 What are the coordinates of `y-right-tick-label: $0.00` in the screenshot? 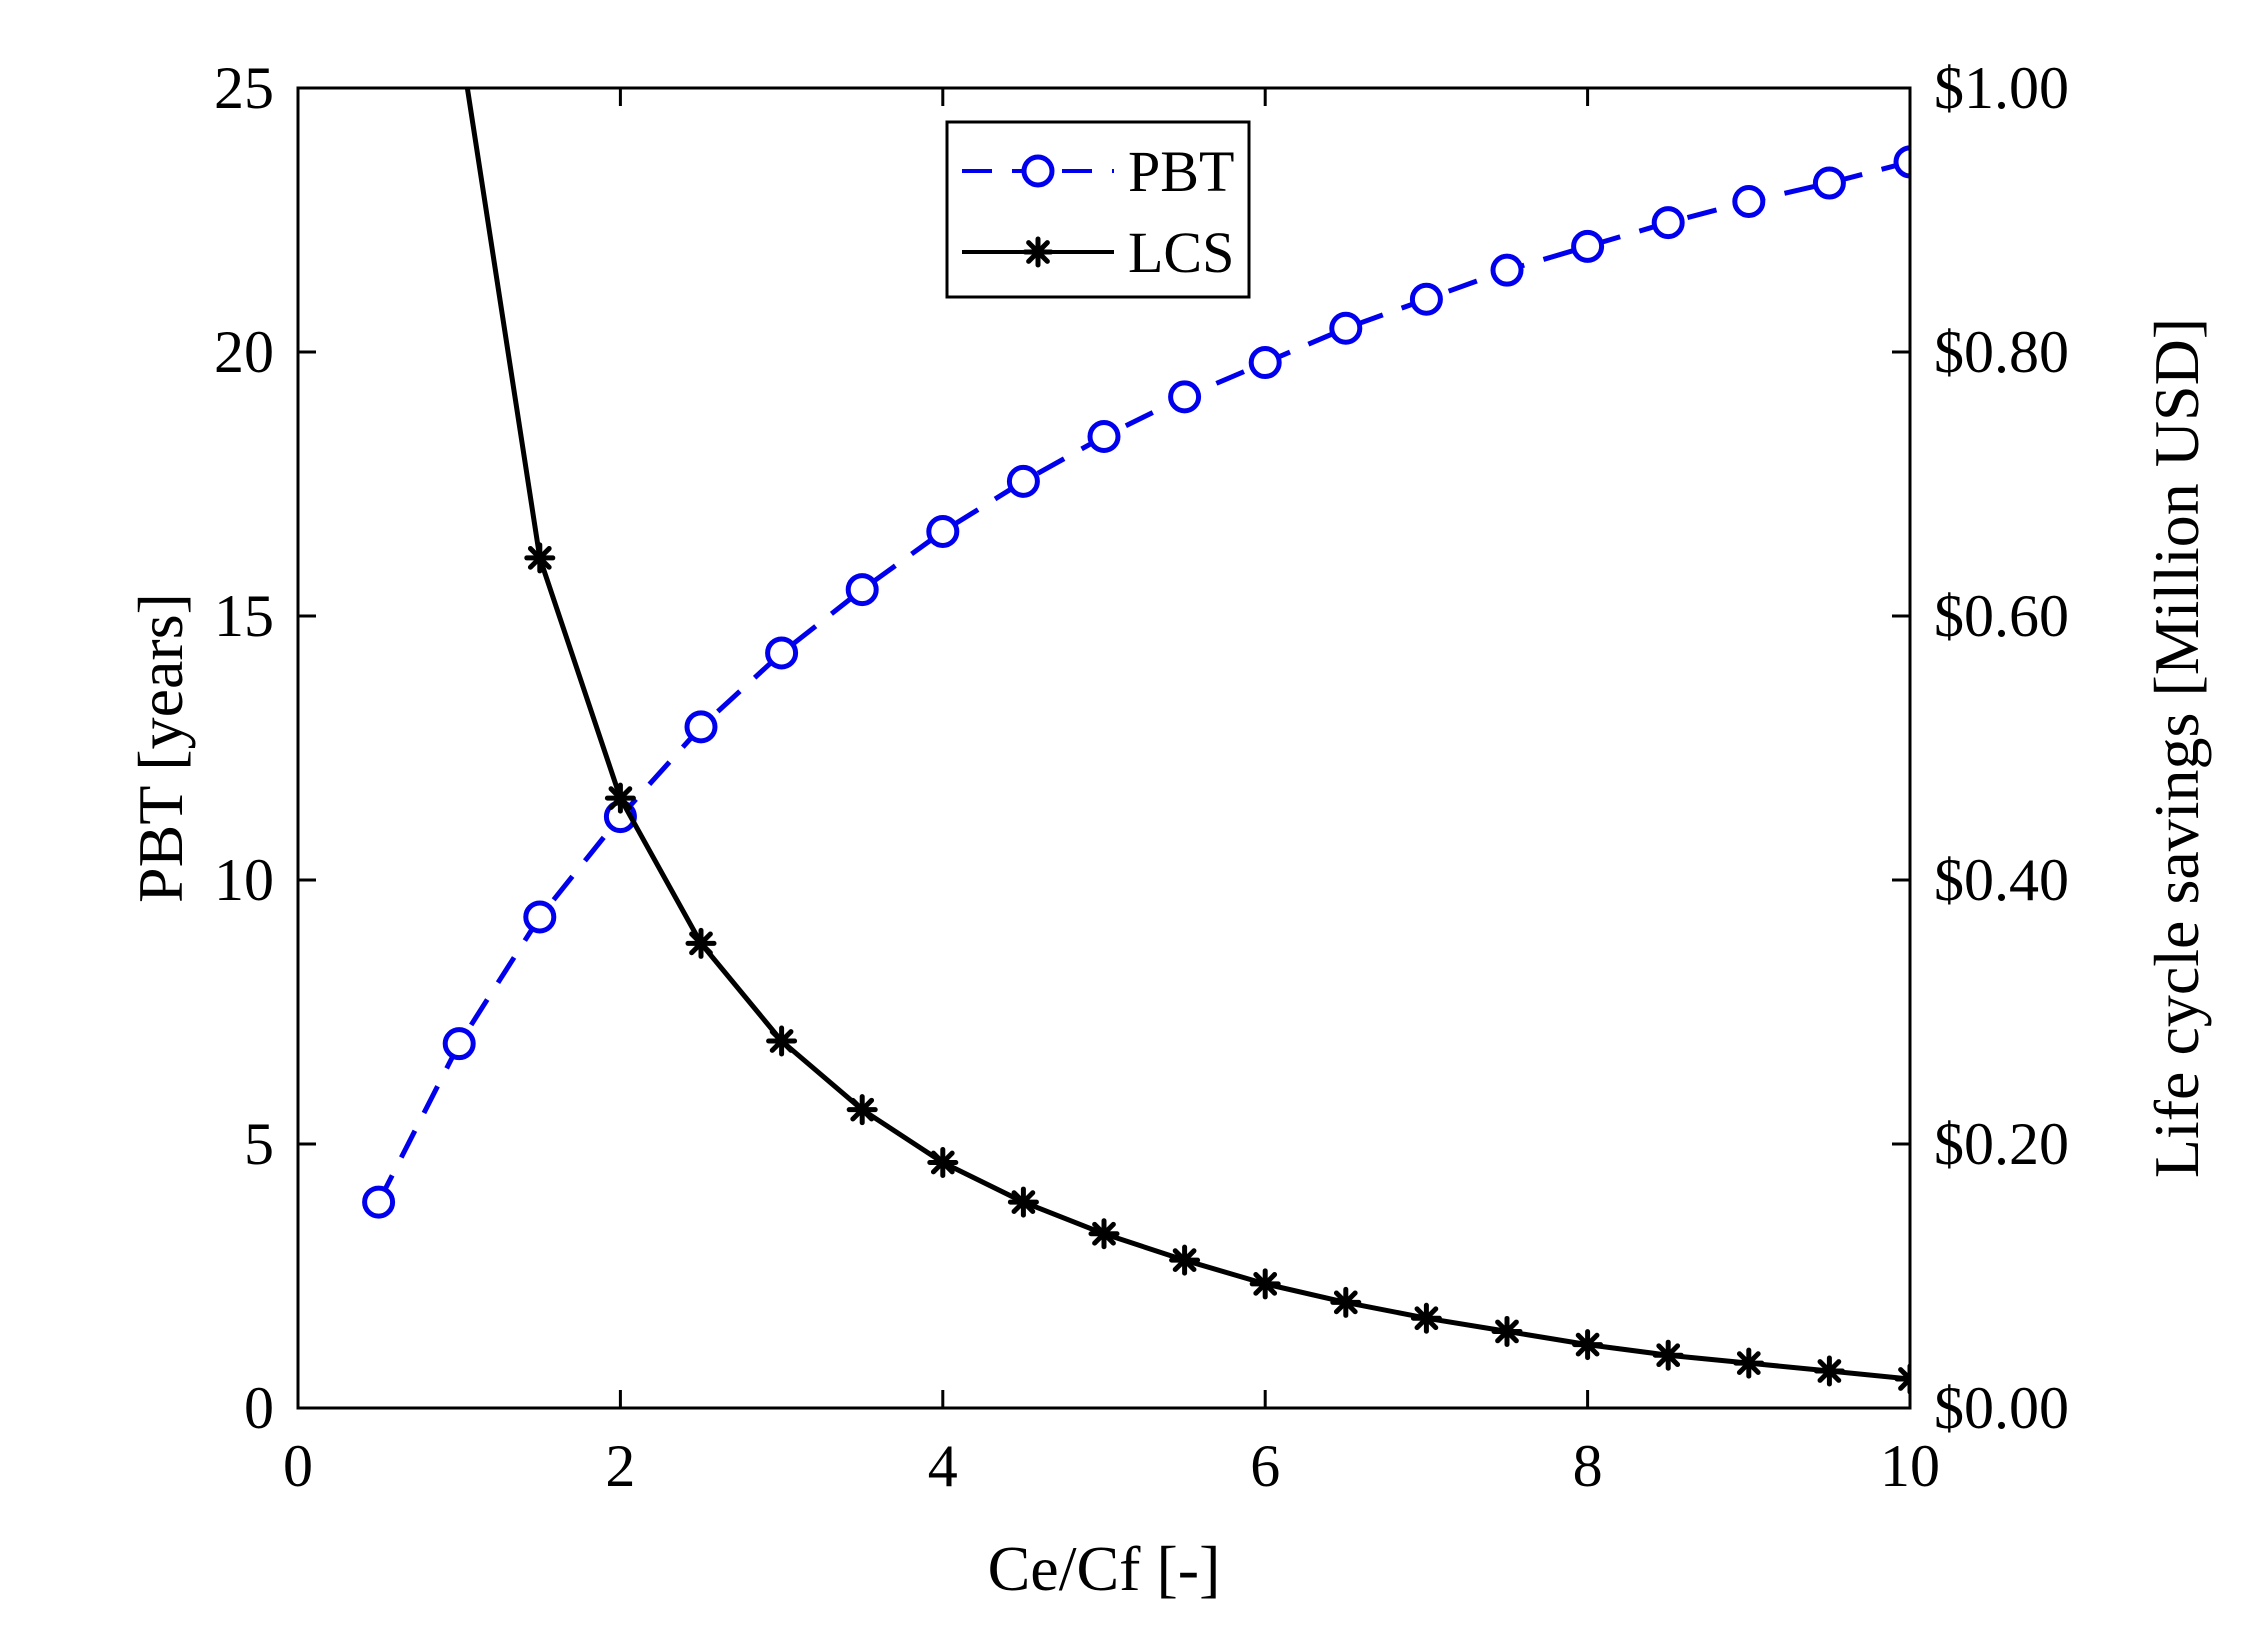 It's located at (2001, 1408).